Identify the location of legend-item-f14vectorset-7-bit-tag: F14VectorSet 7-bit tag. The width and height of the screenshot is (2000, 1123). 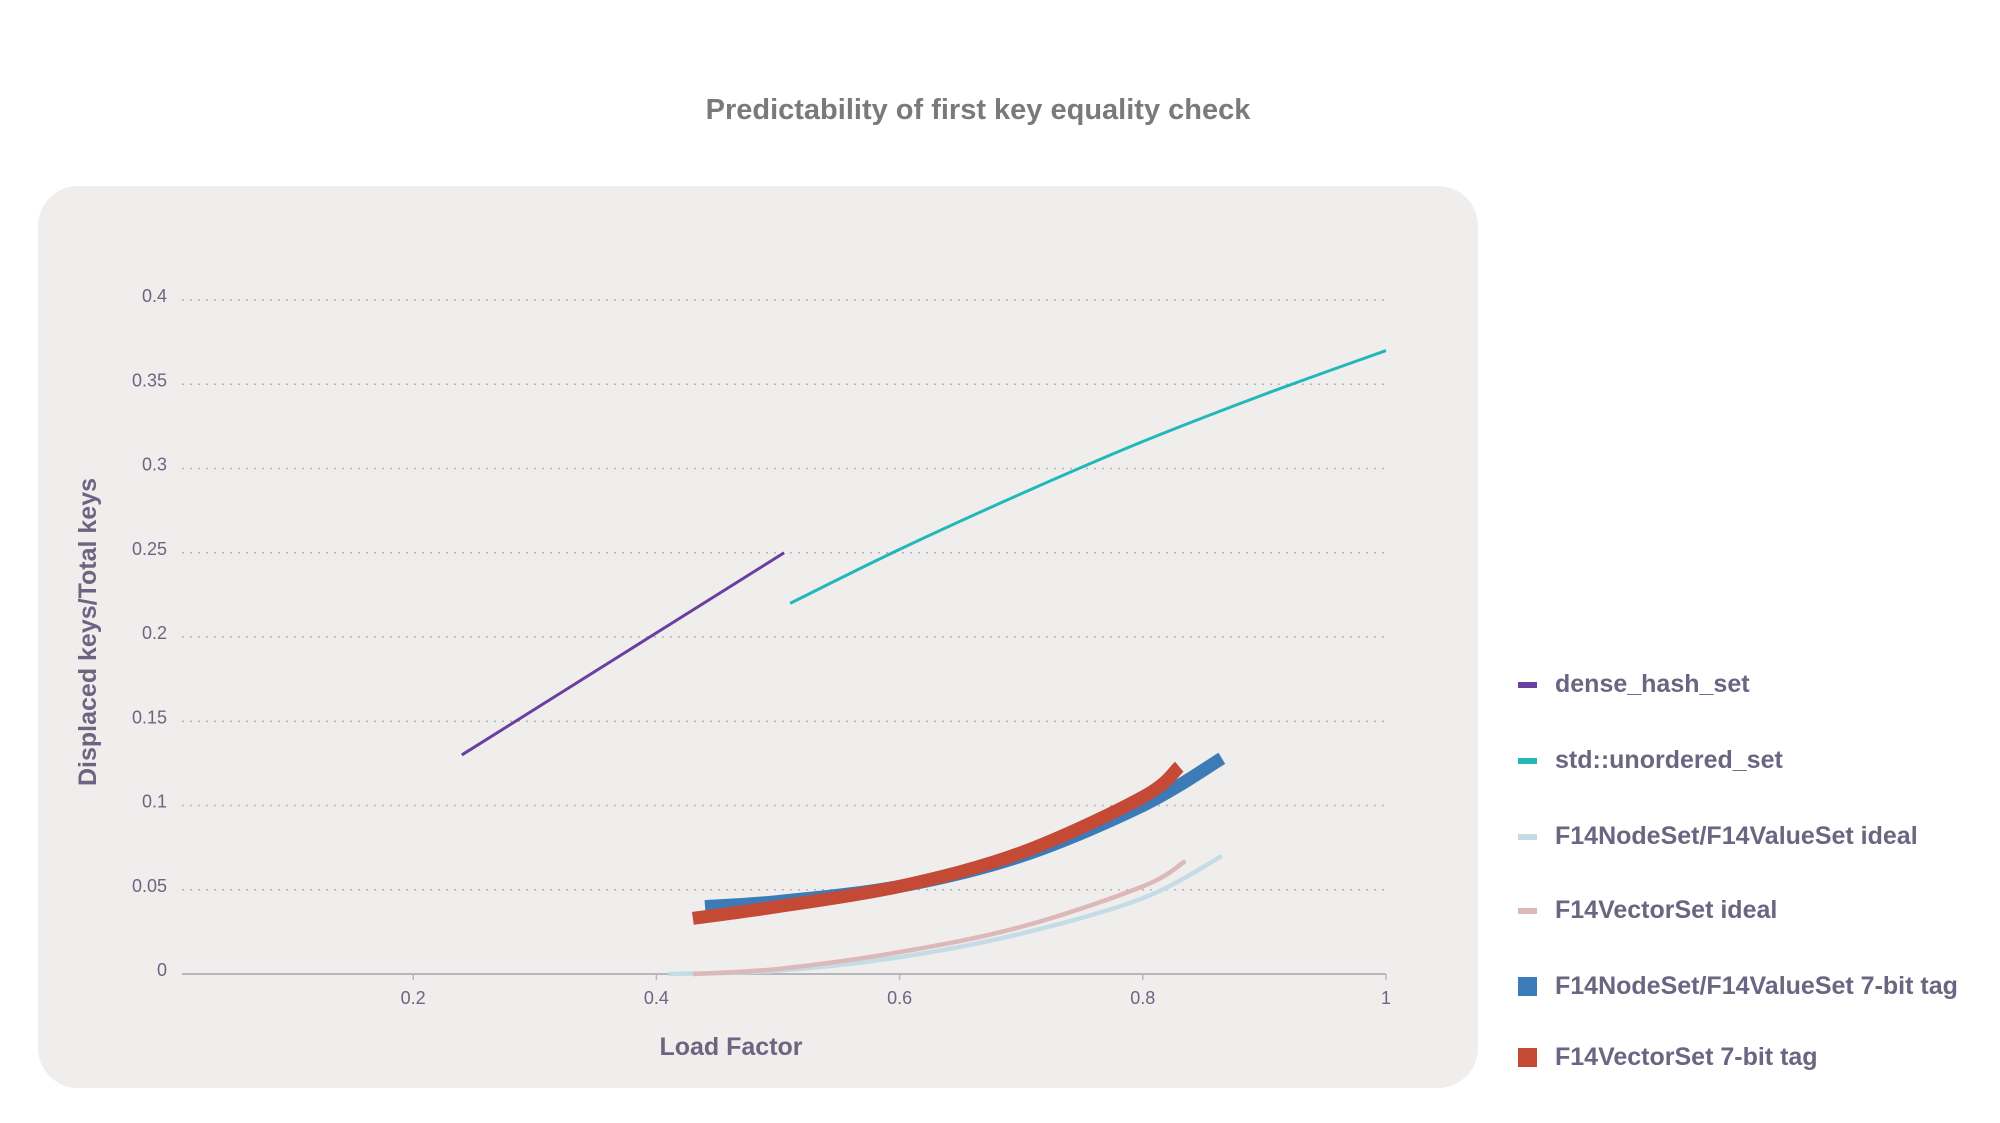
(1668, 1057).